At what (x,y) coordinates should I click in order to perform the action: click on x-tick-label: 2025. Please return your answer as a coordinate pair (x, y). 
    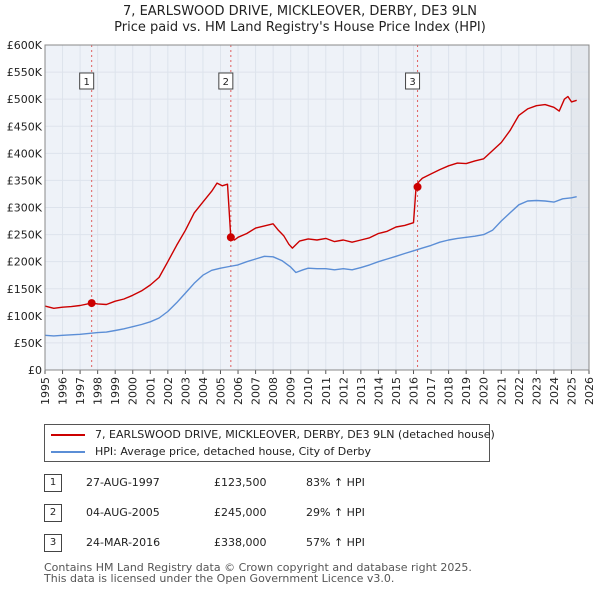
    Looking at the image, I should click on (571, 391).